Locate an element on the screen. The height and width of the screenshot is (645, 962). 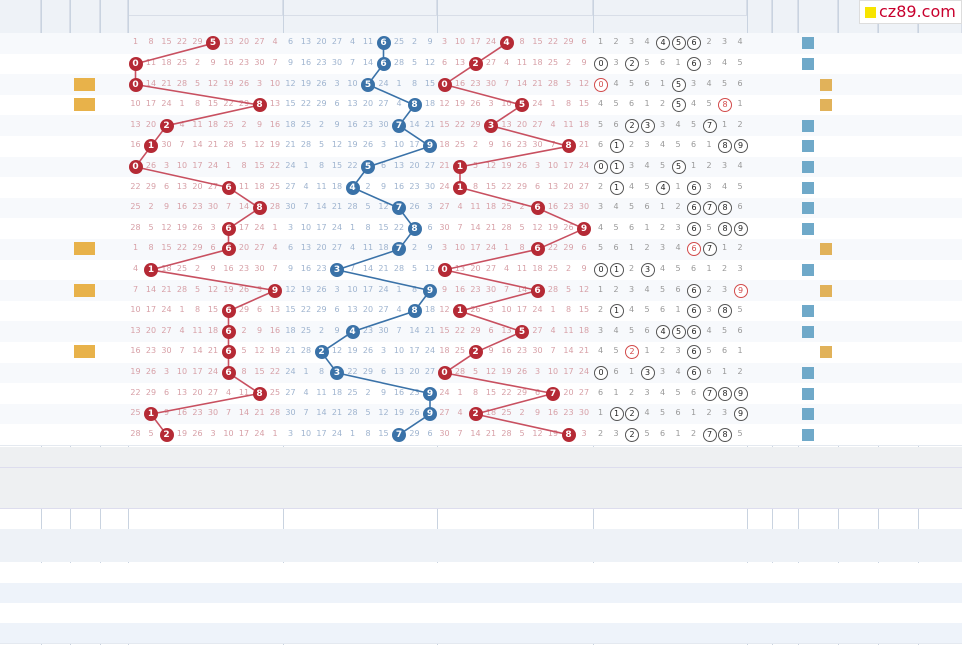
missing-count: 10 is located at coordinates (352, 83).